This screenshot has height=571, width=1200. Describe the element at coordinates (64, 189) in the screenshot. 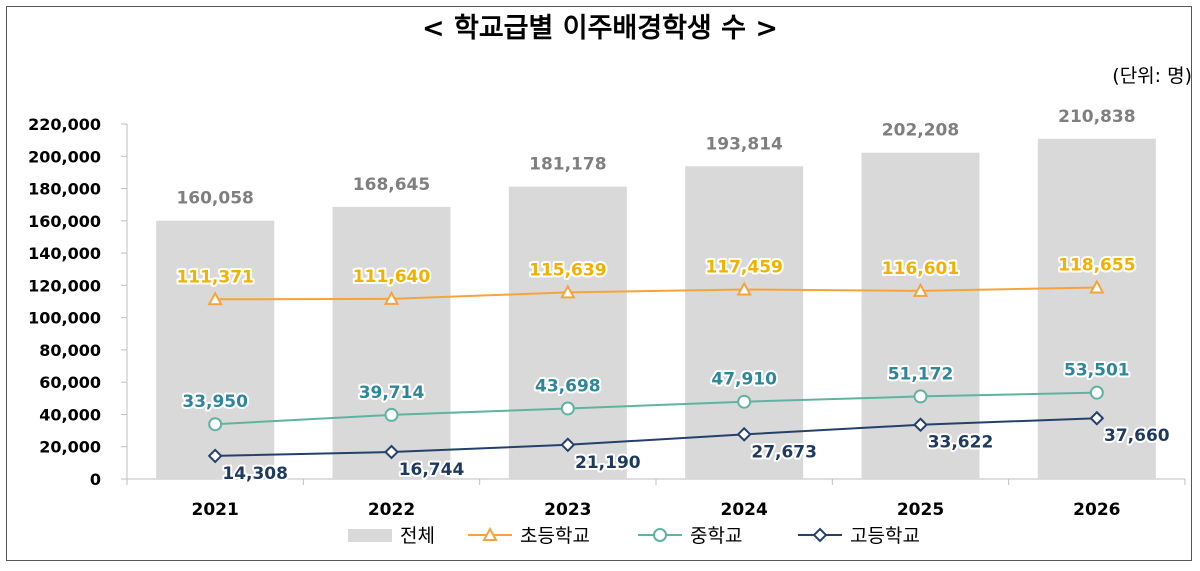

I see `y-tick-label: 180,000` at that location.